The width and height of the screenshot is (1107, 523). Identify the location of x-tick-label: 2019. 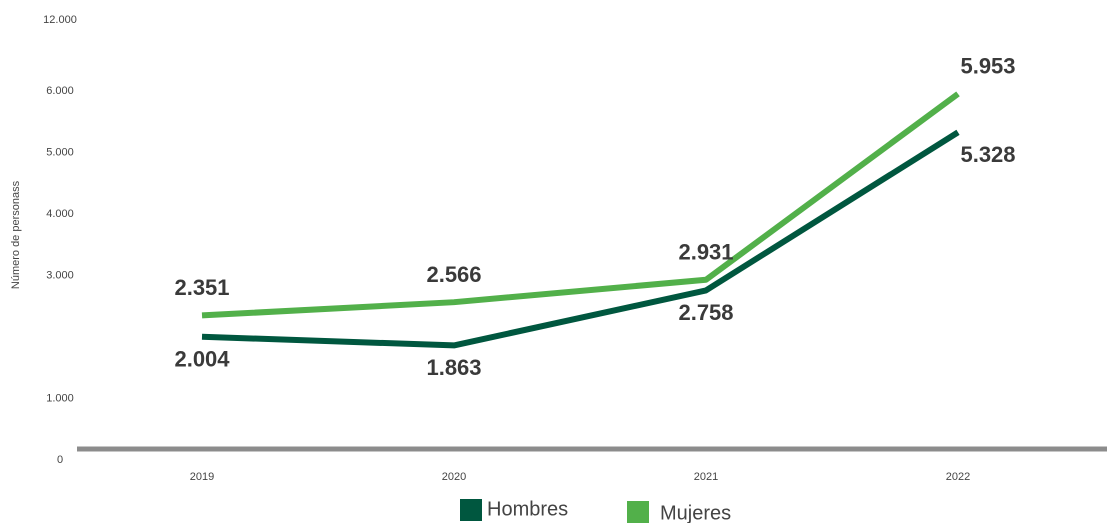
(202, 477).